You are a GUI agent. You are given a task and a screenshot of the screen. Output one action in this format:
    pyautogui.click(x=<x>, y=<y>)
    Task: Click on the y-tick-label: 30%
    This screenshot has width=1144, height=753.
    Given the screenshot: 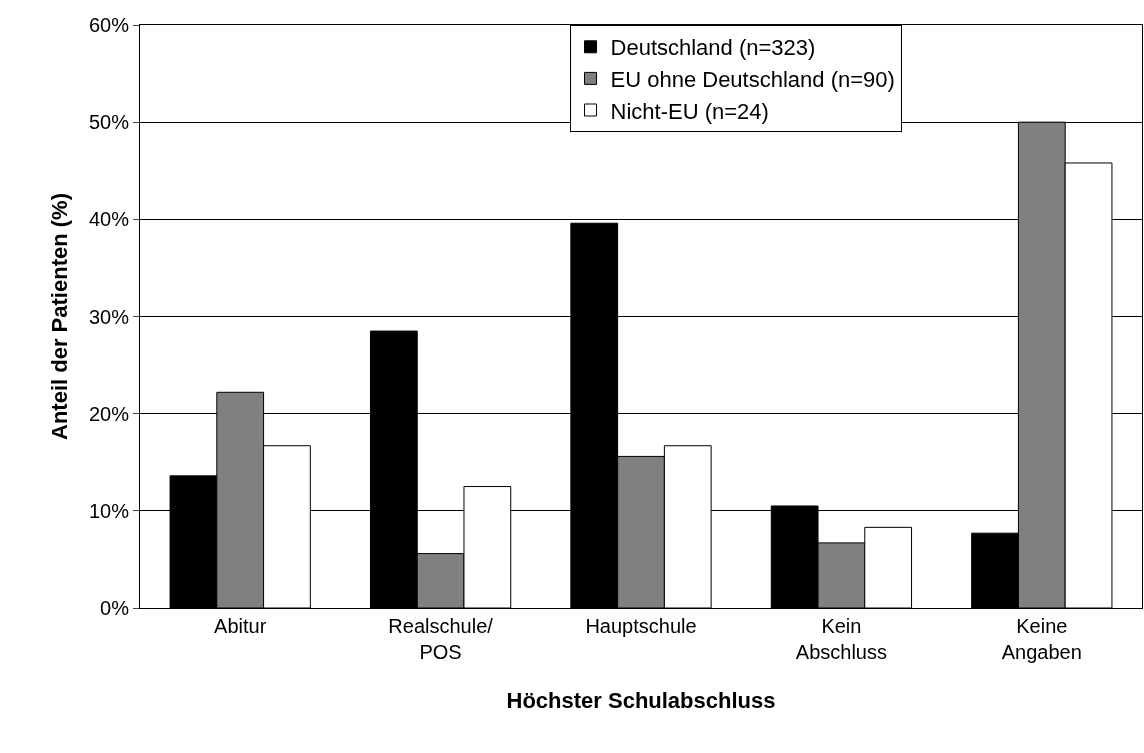 What is the action you would take?
    pyautogui.click(x=109, y=316)
    